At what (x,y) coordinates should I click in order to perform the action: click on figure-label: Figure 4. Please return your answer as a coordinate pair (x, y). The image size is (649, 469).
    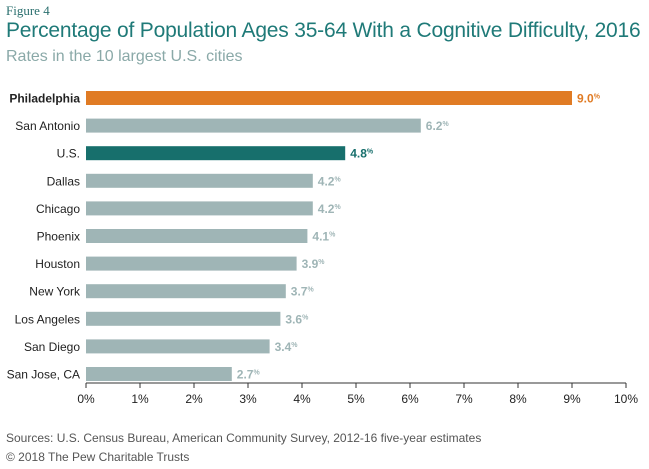
    Looking at the image, I should click on (28, 10).